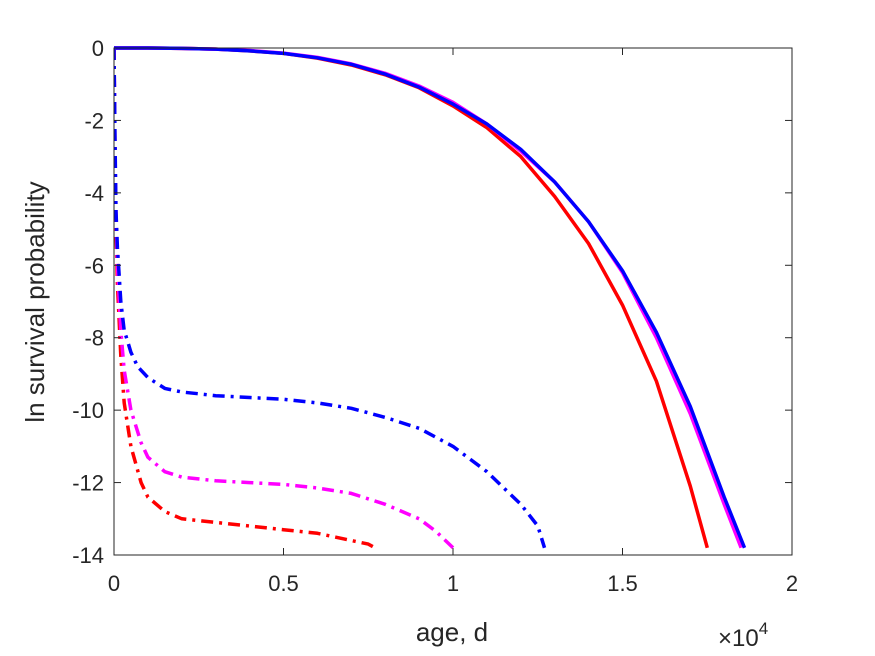 This screenshot has width=875, height=656. Describe the element at coordinates (738, 638) in the screenshot. I see `x-exponent-base: ×10` at that location.